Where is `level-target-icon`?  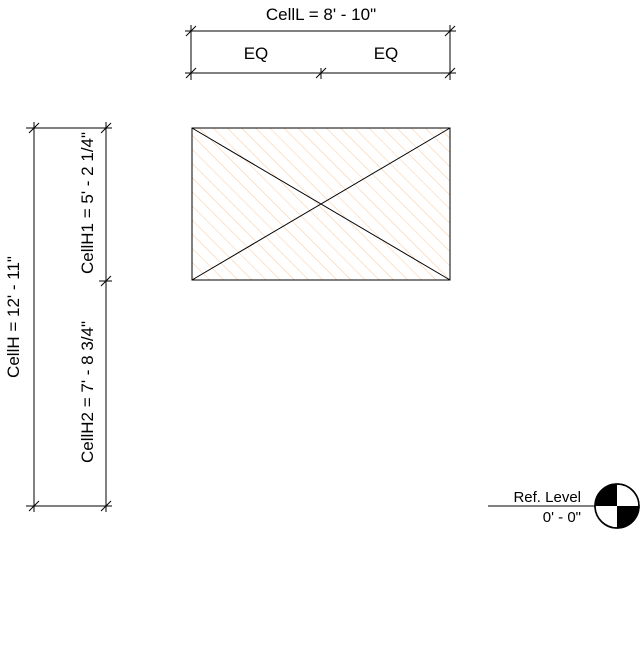 level-target-icon is located at coordinates (617, 506).